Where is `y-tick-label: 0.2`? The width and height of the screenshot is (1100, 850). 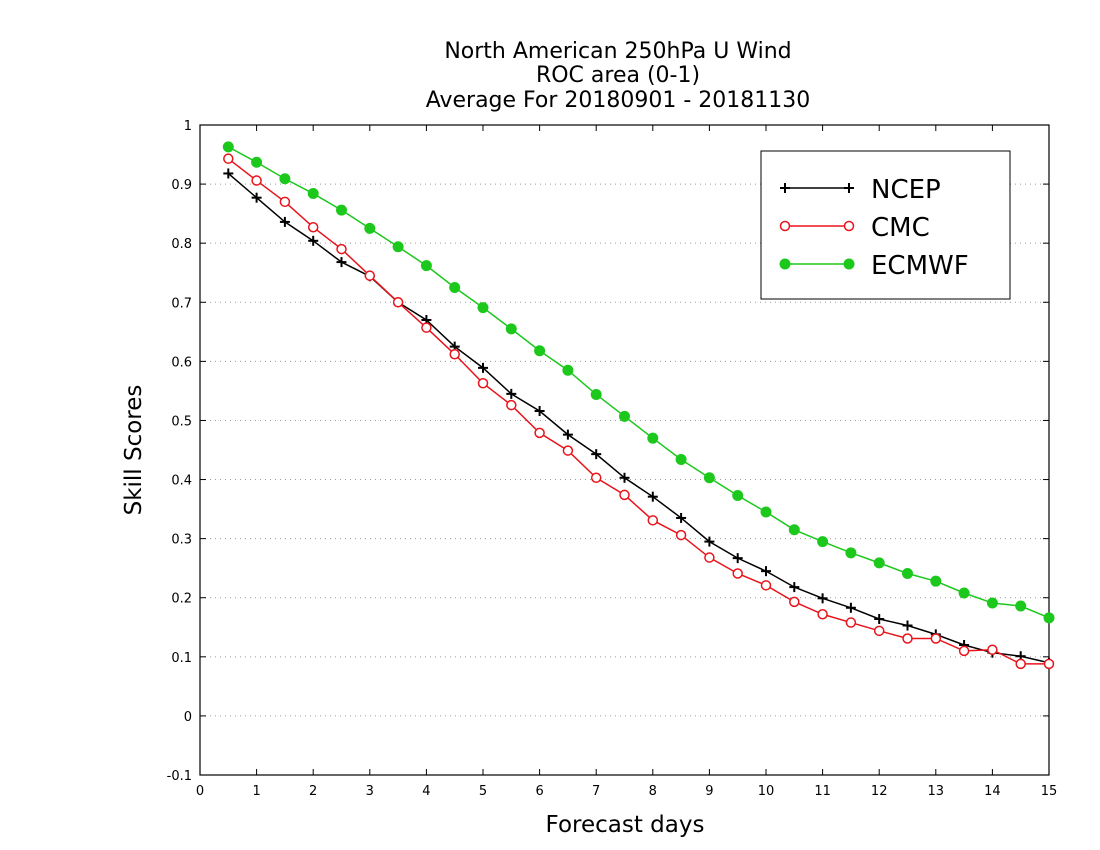
y-tick-label: 0.2 is located at coordinates (181, 599).